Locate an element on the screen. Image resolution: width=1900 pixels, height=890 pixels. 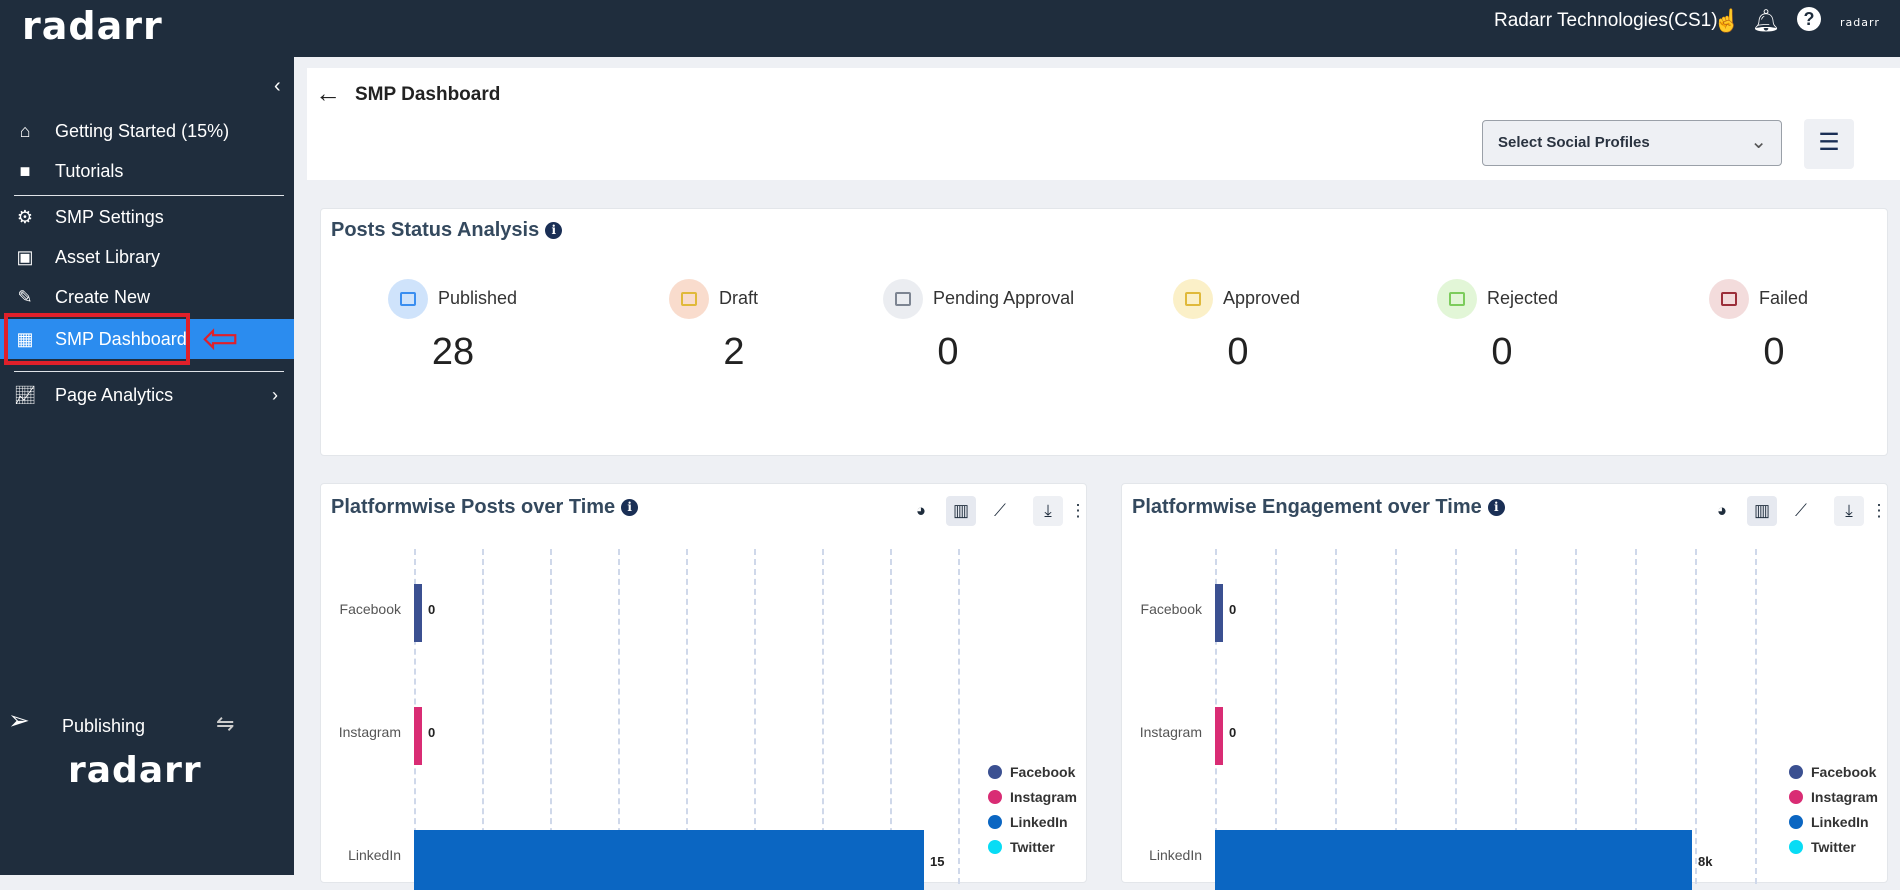
status-count: 2 is located at coordinates (734, 352).